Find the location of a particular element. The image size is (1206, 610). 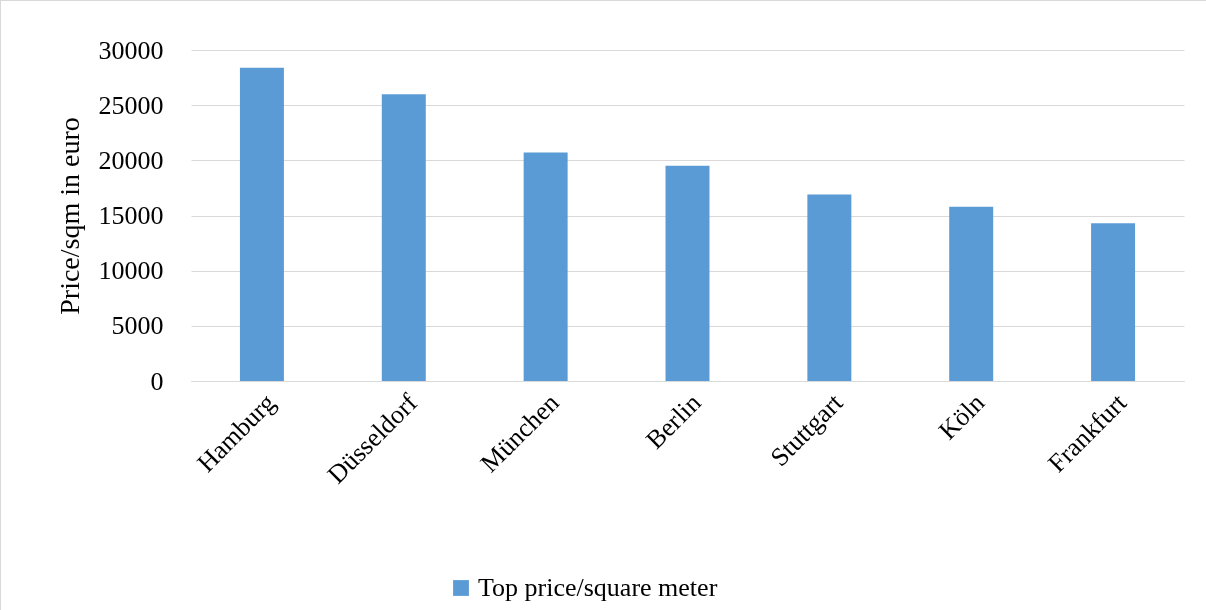

y-tick-label: 15000 is located at coordinates (131, 215).